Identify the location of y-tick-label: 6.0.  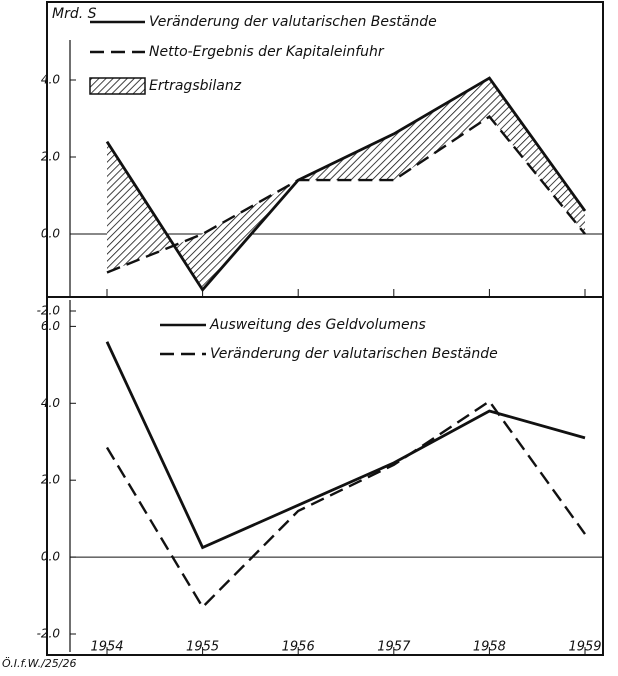
(50, 326).